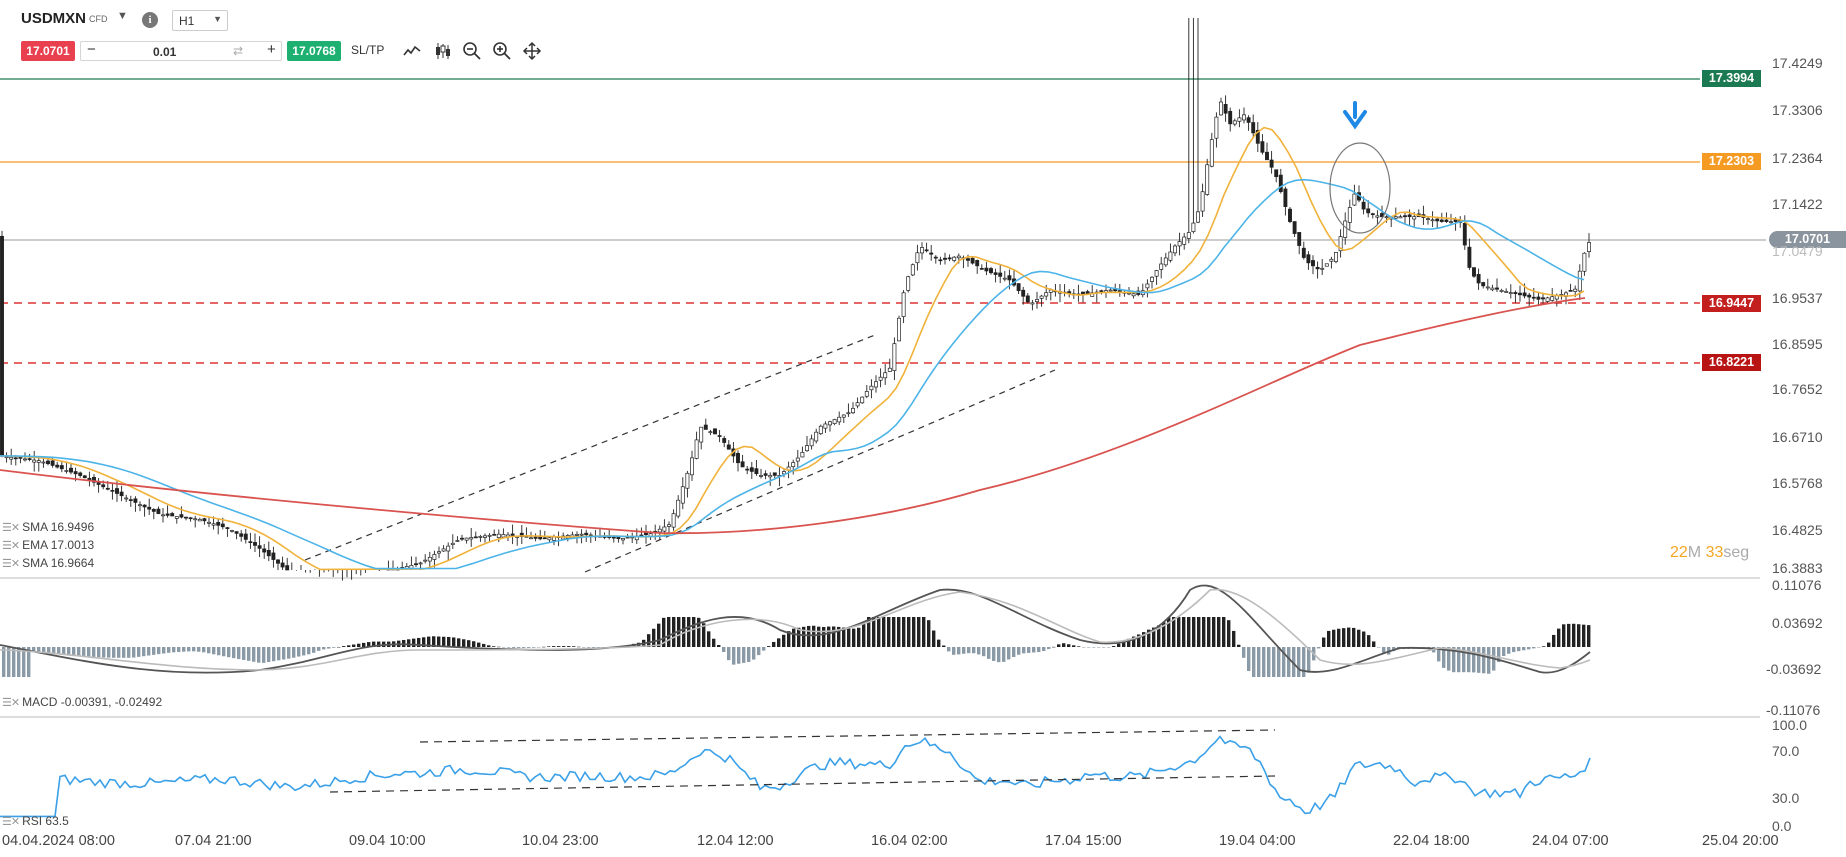 This screenshot has width=1846, height=857. What do you see at coordinates (98, 19) in the screenshot?
I see `instrument-type-badge: CFD` at bounding box center [98, 19].